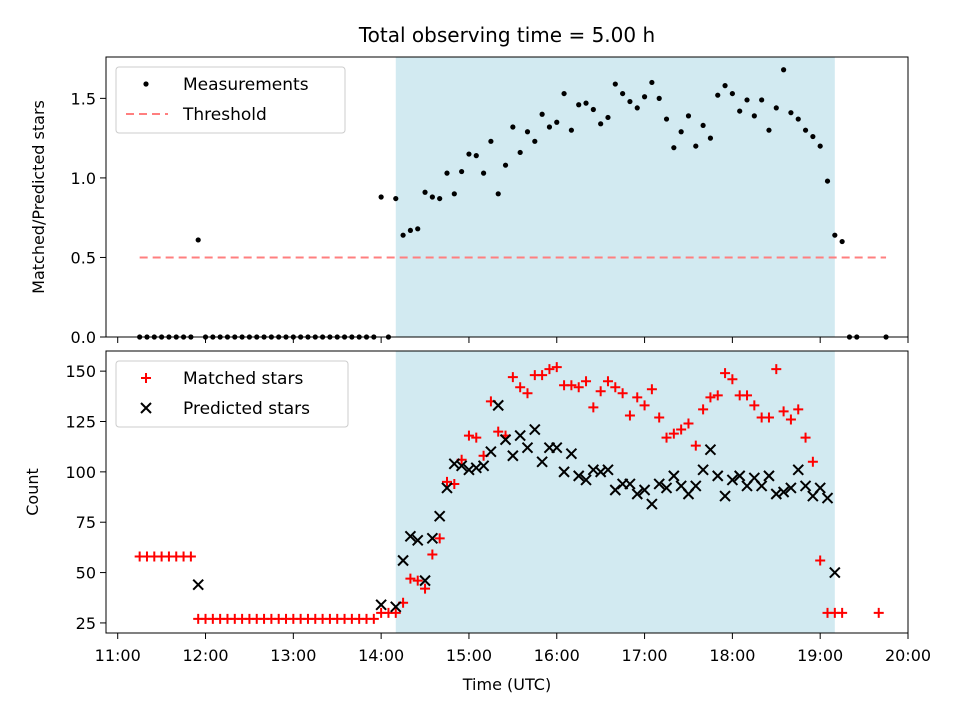  What do you see at coordinates (38, 197) in the screenshot?
I see `ratio-y-axis-label: Matched/Predicted stars` at bounding box center [38, 197].